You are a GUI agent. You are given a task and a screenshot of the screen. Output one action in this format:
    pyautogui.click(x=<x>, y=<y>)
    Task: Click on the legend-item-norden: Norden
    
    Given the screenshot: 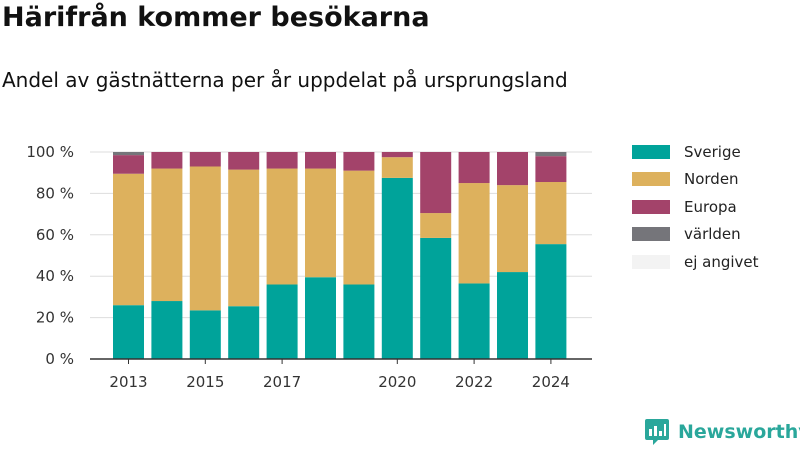 What is the action you would take?
    pyautogui.click(x=714, y=180)
    